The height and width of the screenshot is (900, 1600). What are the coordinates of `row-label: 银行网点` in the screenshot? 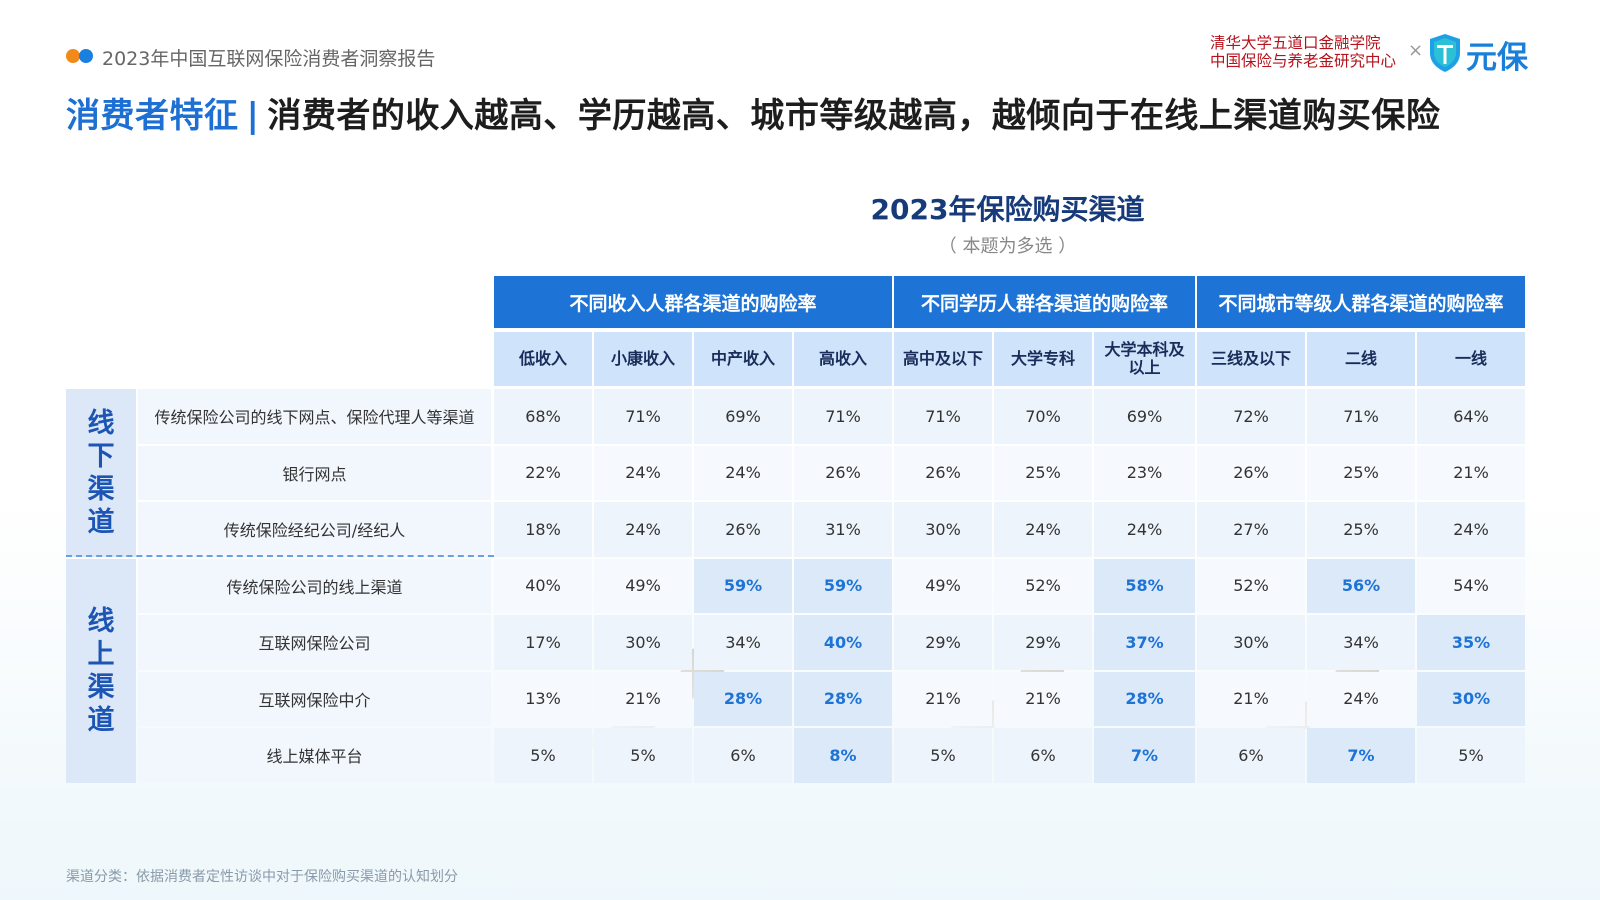 It's located at (314, 472).